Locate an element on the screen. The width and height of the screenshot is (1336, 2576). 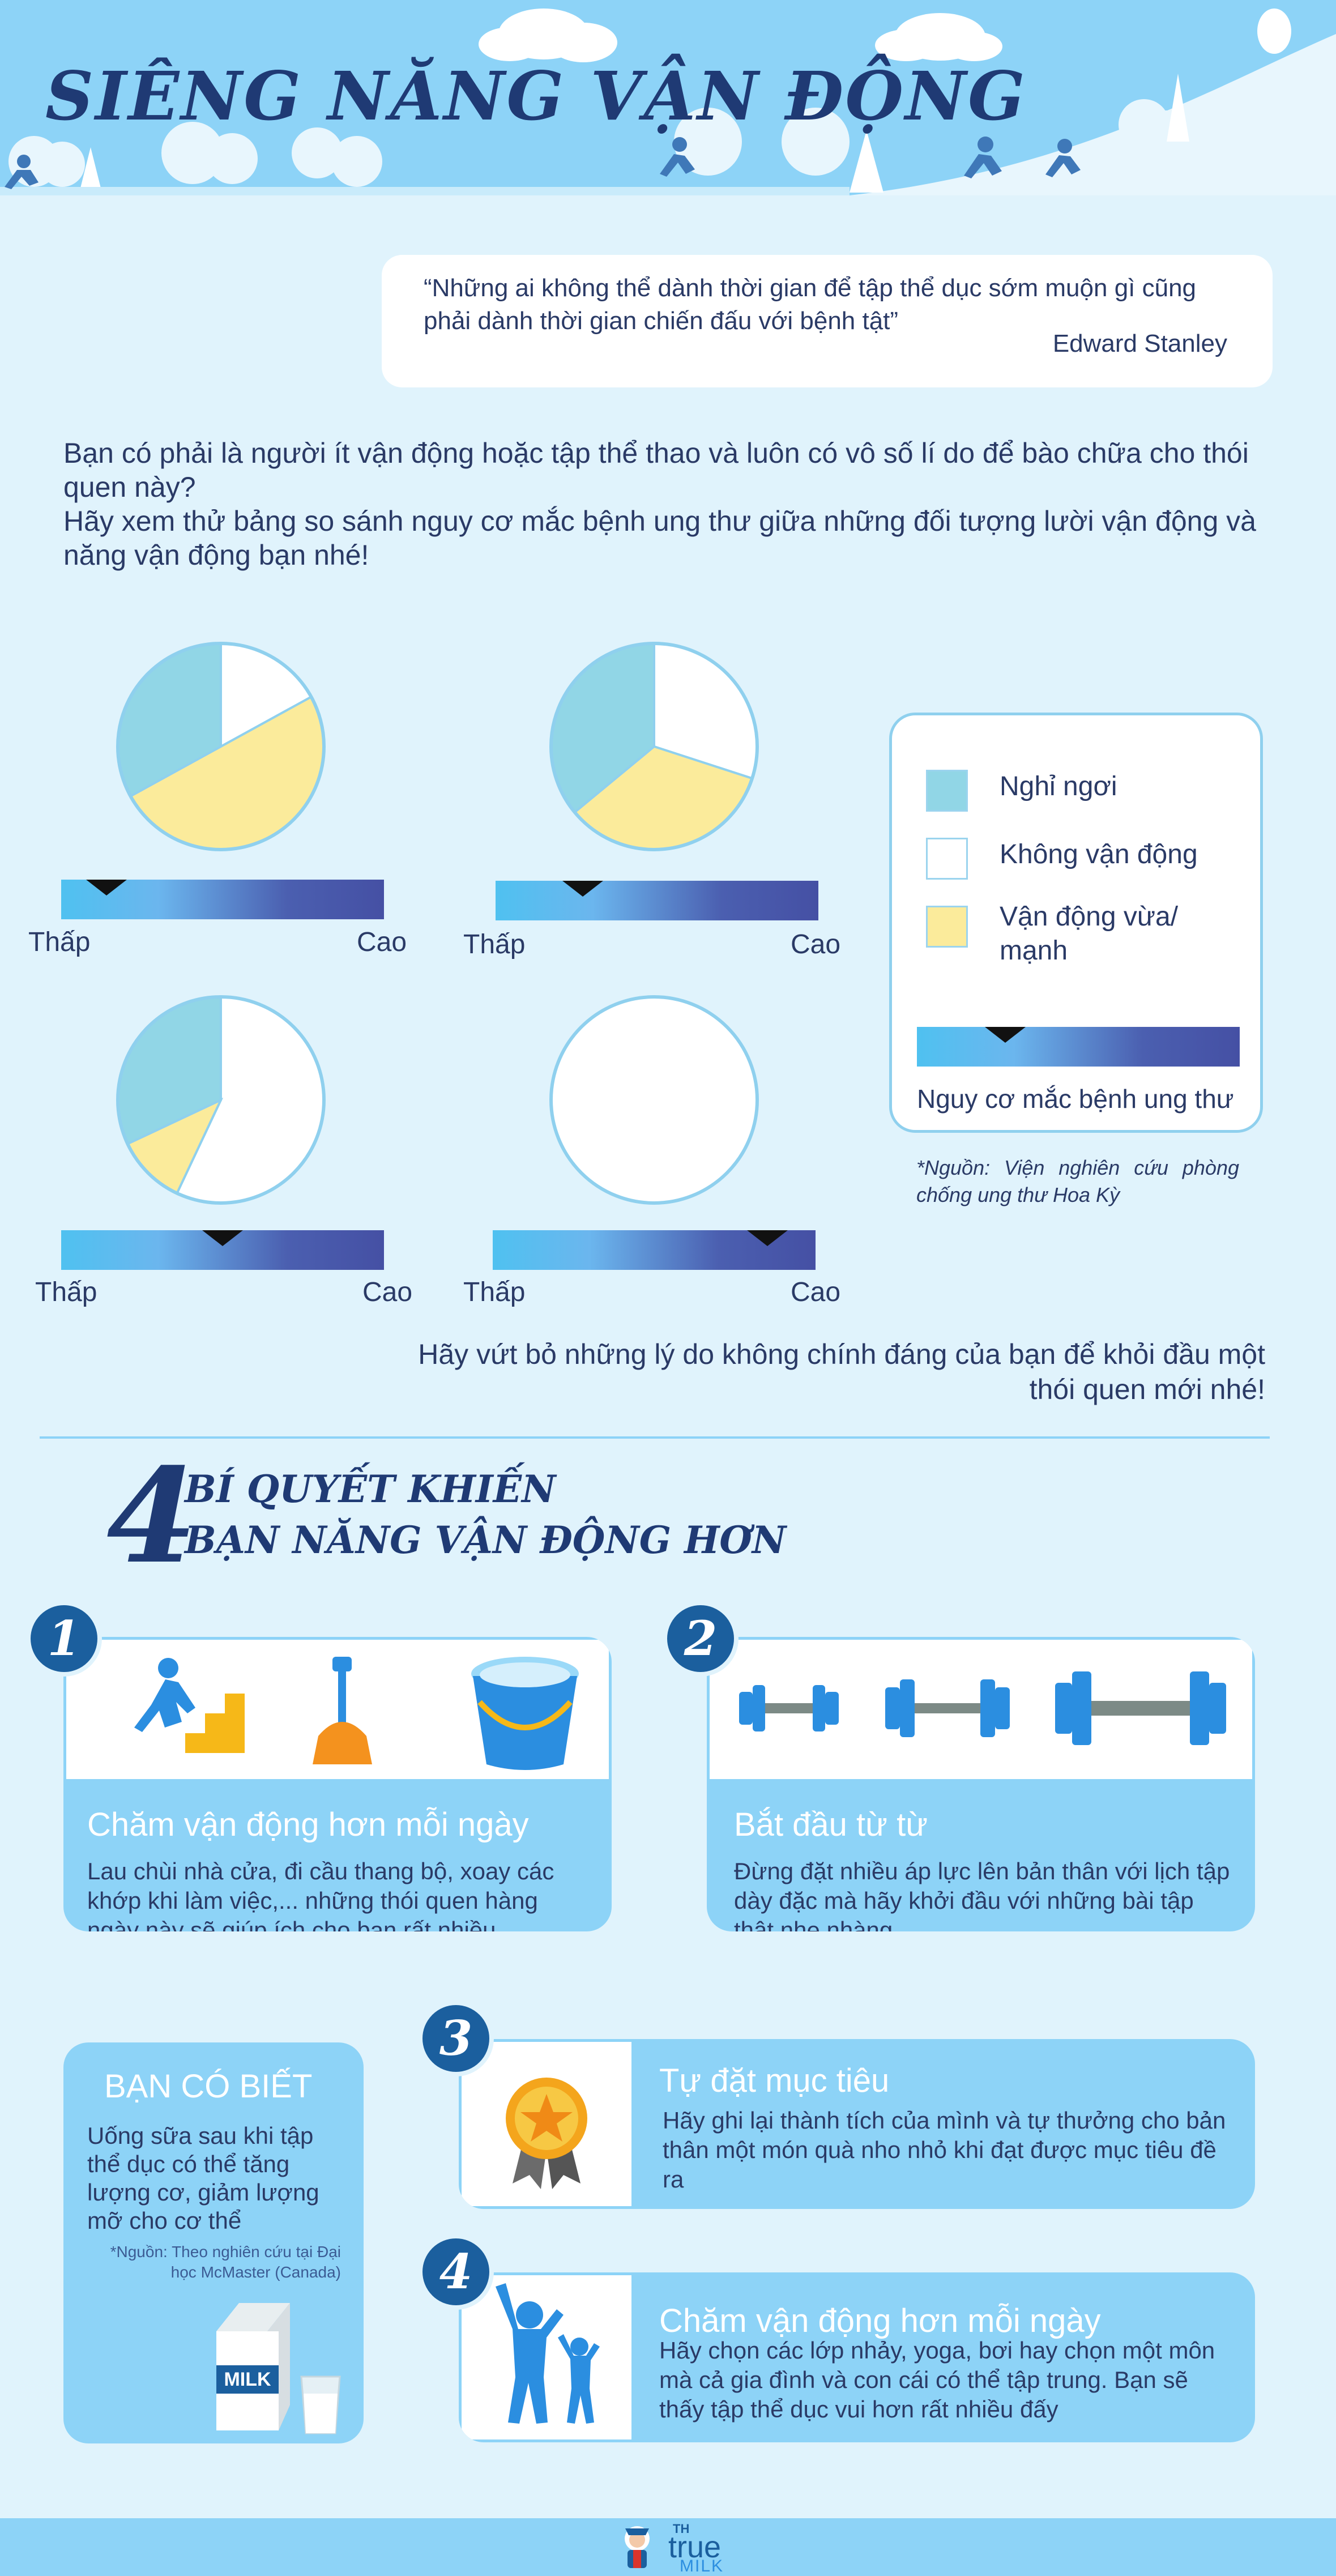
medium-dumbbell-icon is located at coordinates (948, 1708).